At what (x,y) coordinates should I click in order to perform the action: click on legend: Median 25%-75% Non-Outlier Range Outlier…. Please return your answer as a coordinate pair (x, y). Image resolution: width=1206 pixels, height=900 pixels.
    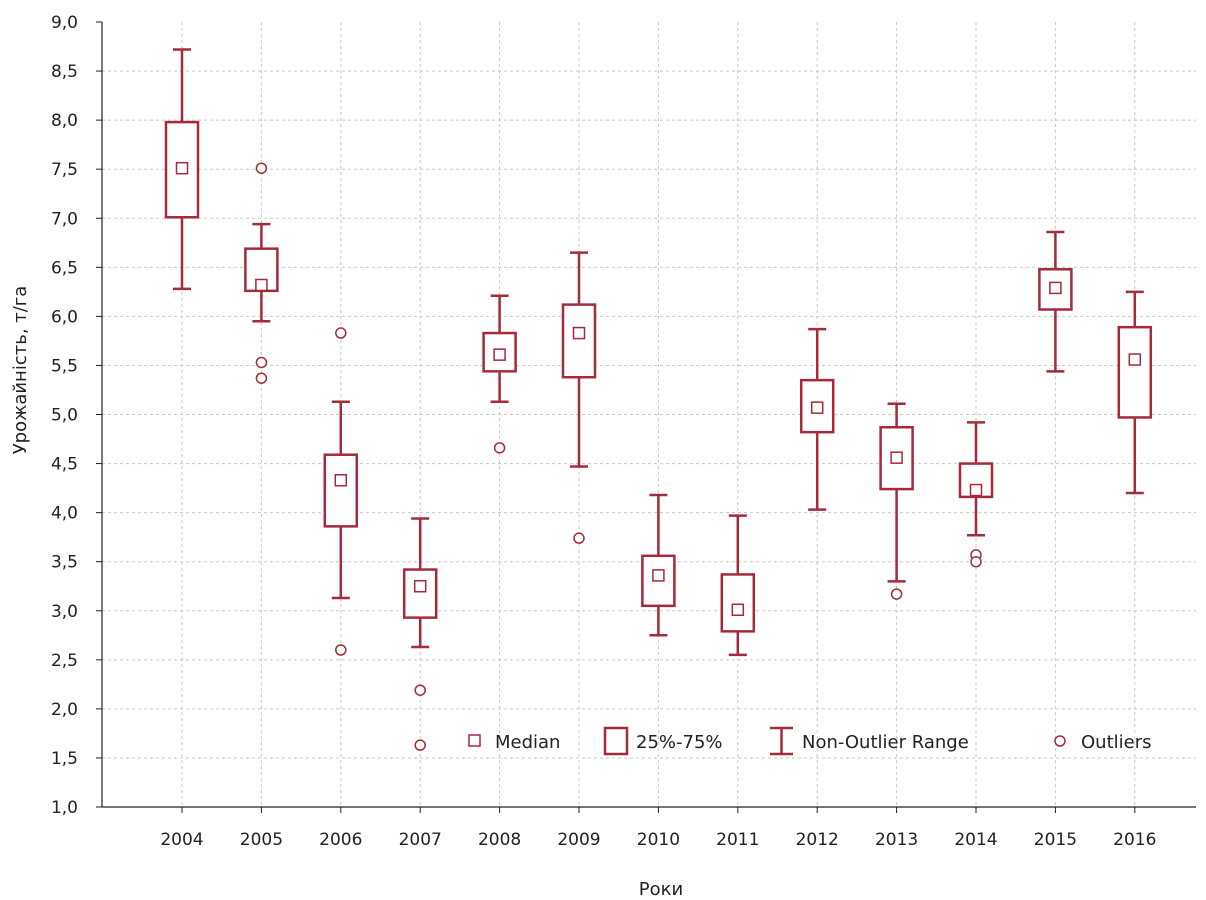
    Looking at the image, I should click on (810, 741).